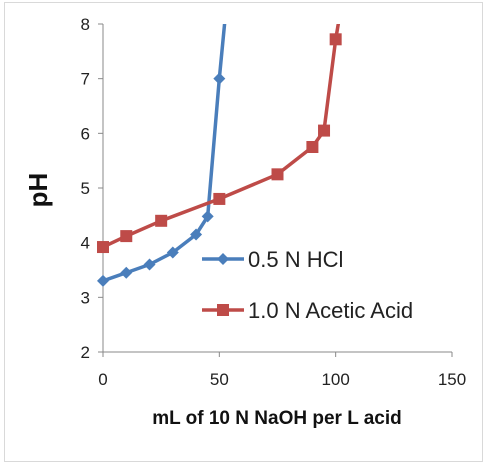 The image size is (489, 469). What do you see at coordinates (219, 379) in the screenshot?
I see `x-tick-label: 50` at bounding box center [219, 379].